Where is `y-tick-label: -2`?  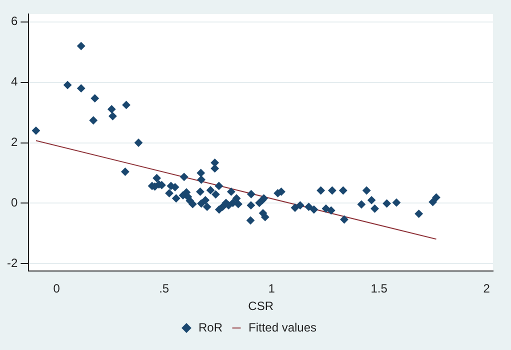
y-tick-label: -2 is located at coordinates (12, 263).